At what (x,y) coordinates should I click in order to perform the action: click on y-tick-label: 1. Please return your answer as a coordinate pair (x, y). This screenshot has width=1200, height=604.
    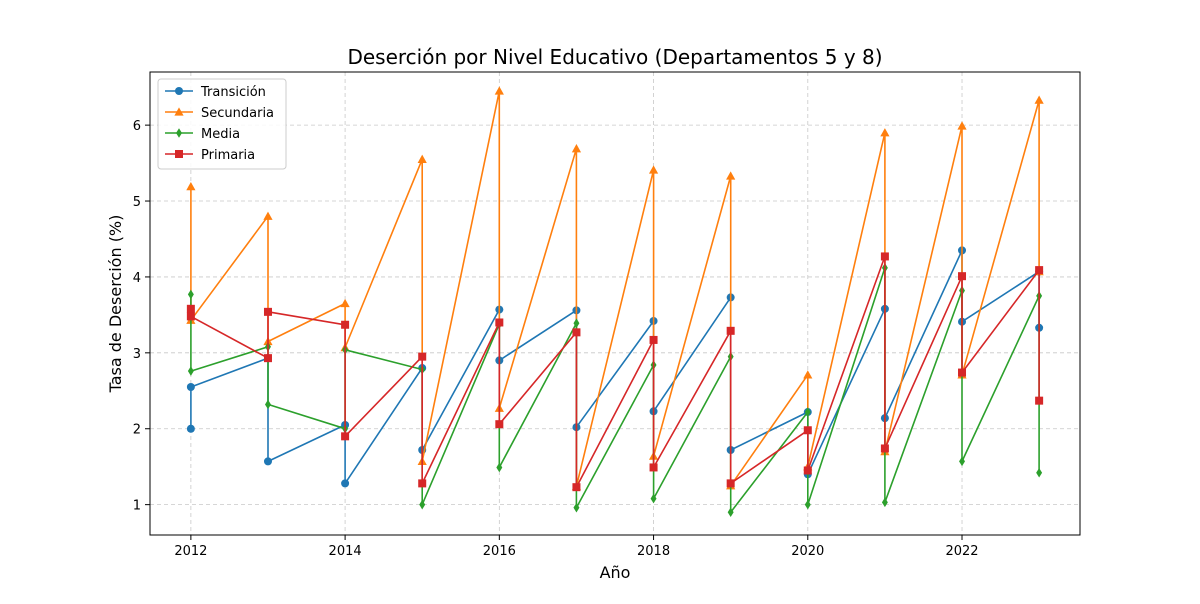
    Looking at the image, I should click on (137, 506).